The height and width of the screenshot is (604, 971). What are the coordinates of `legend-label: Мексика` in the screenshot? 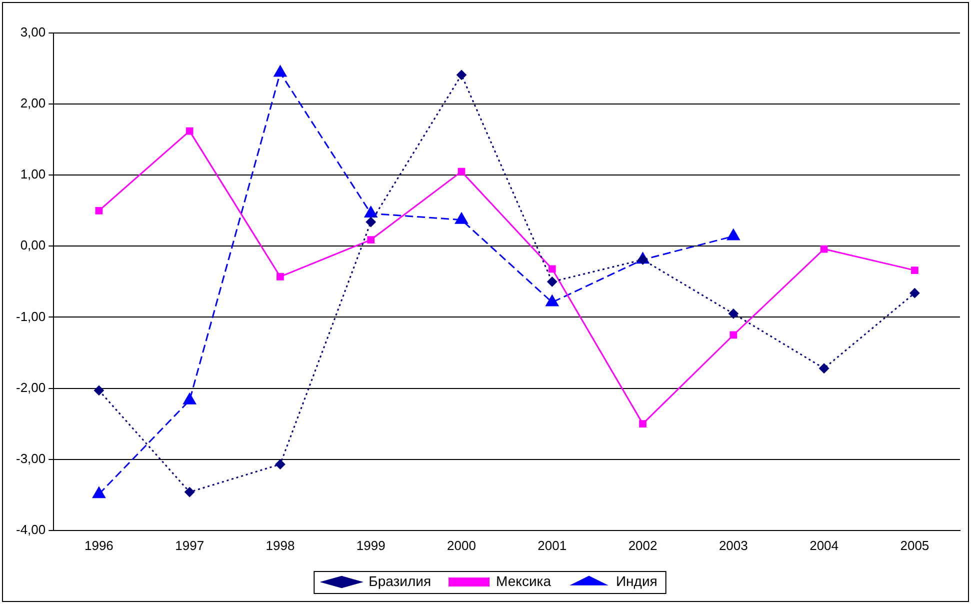 It's located at (524, 580).